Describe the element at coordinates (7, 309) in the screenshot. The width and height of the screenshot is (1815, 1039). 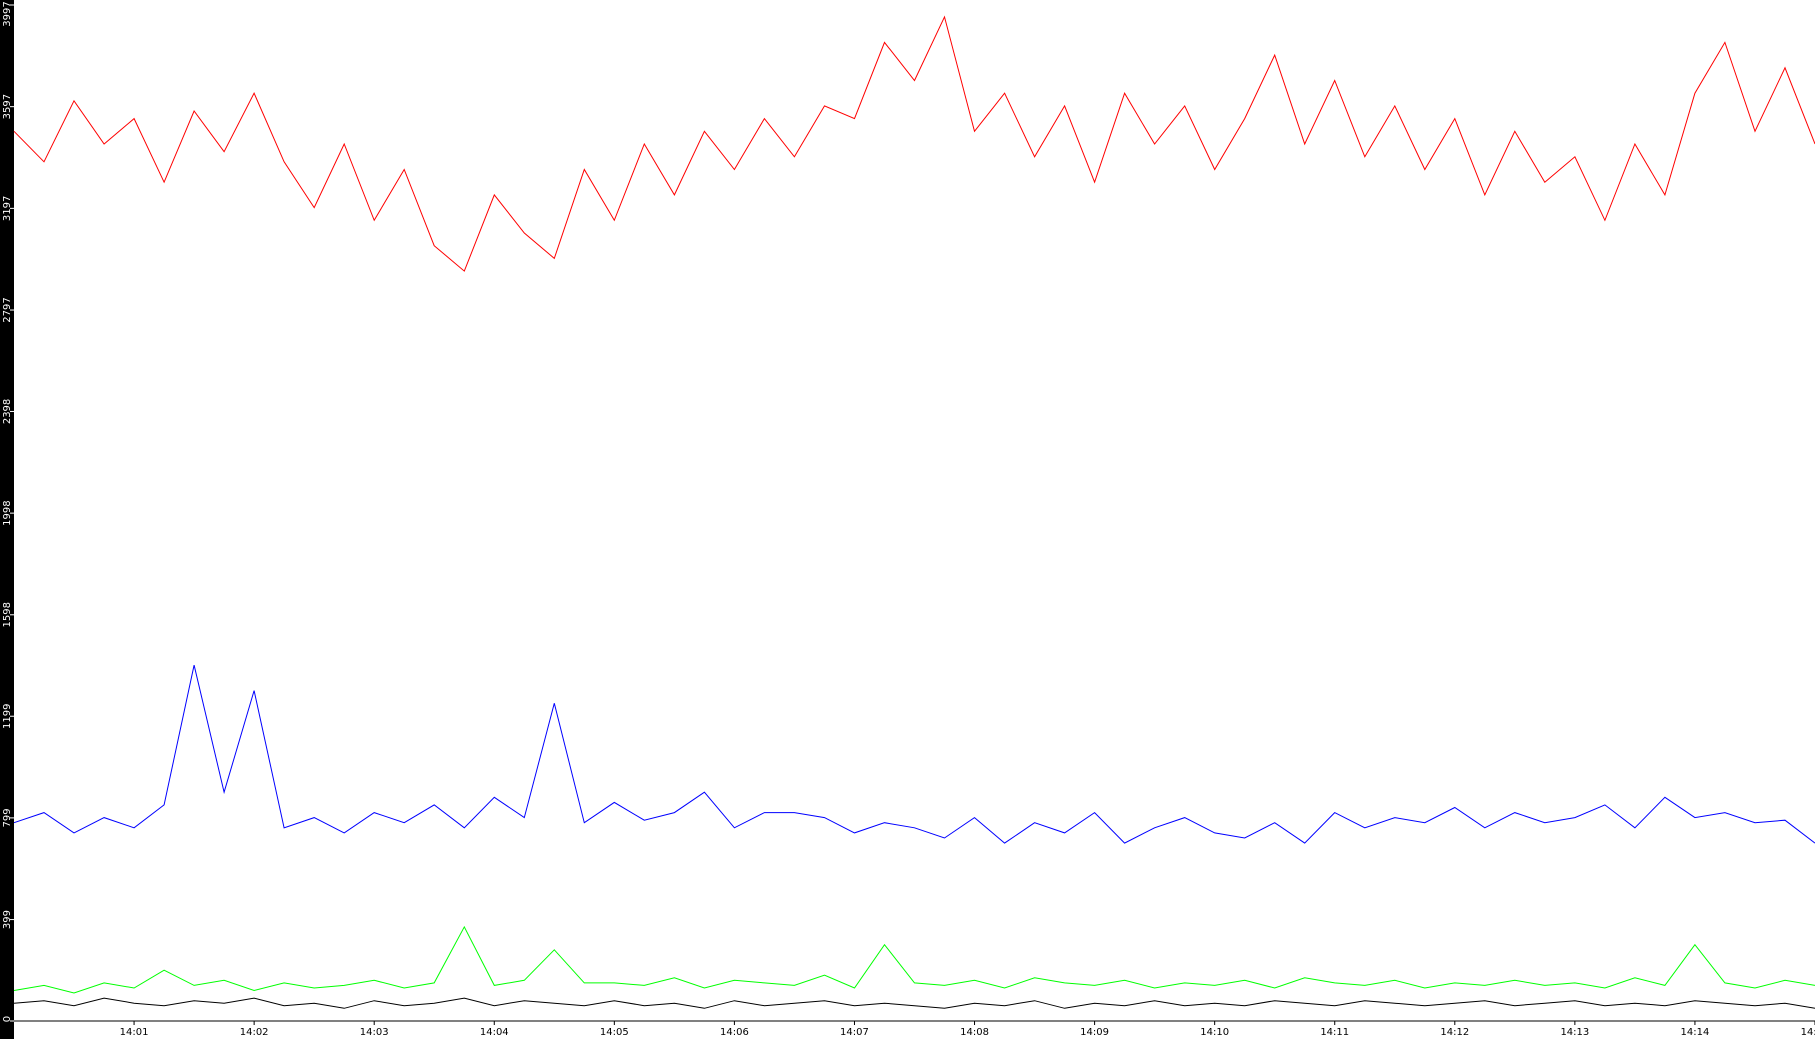
I see `y-tick-label: 2797` at that location.